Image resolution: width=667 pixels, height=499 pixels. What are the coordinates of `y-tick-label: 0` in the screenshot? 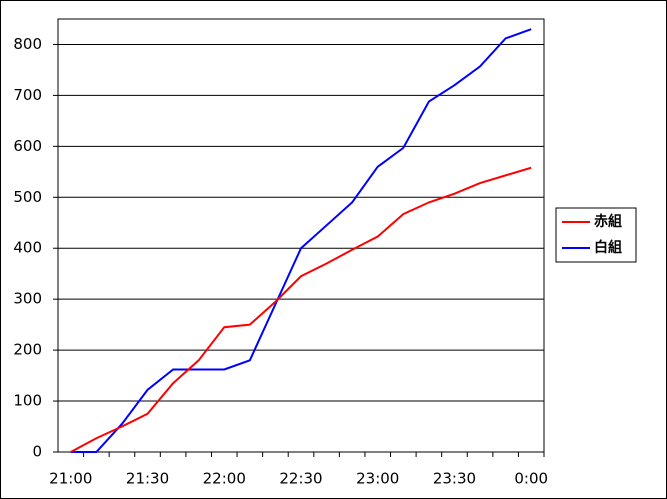 It's located at (37, 452).